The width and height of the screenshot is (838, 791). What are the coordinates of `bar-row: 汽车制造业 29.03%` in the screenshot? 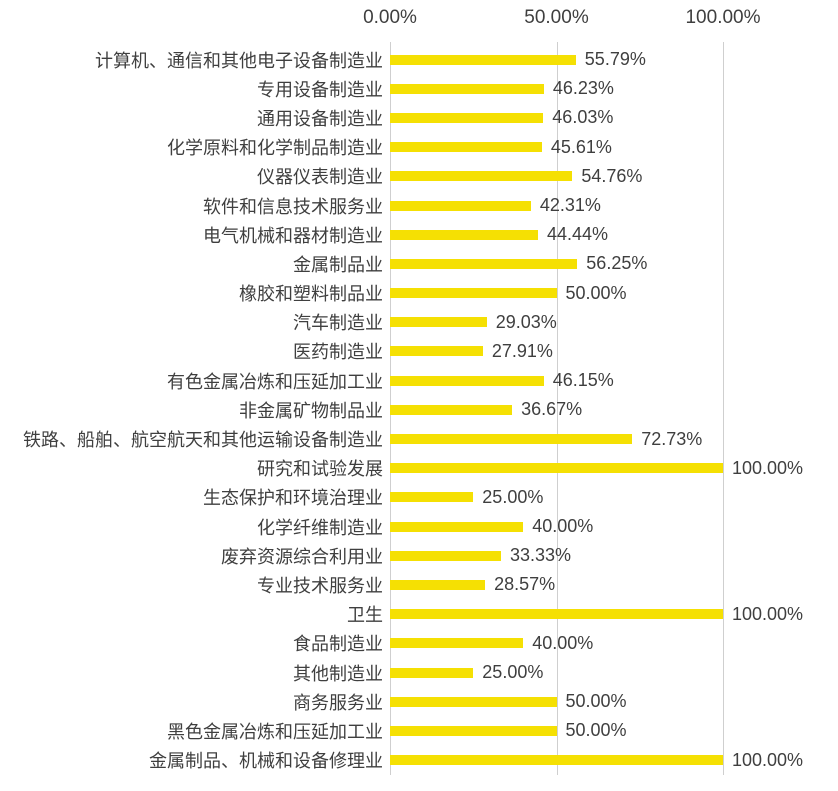 It's located at (419, 322).